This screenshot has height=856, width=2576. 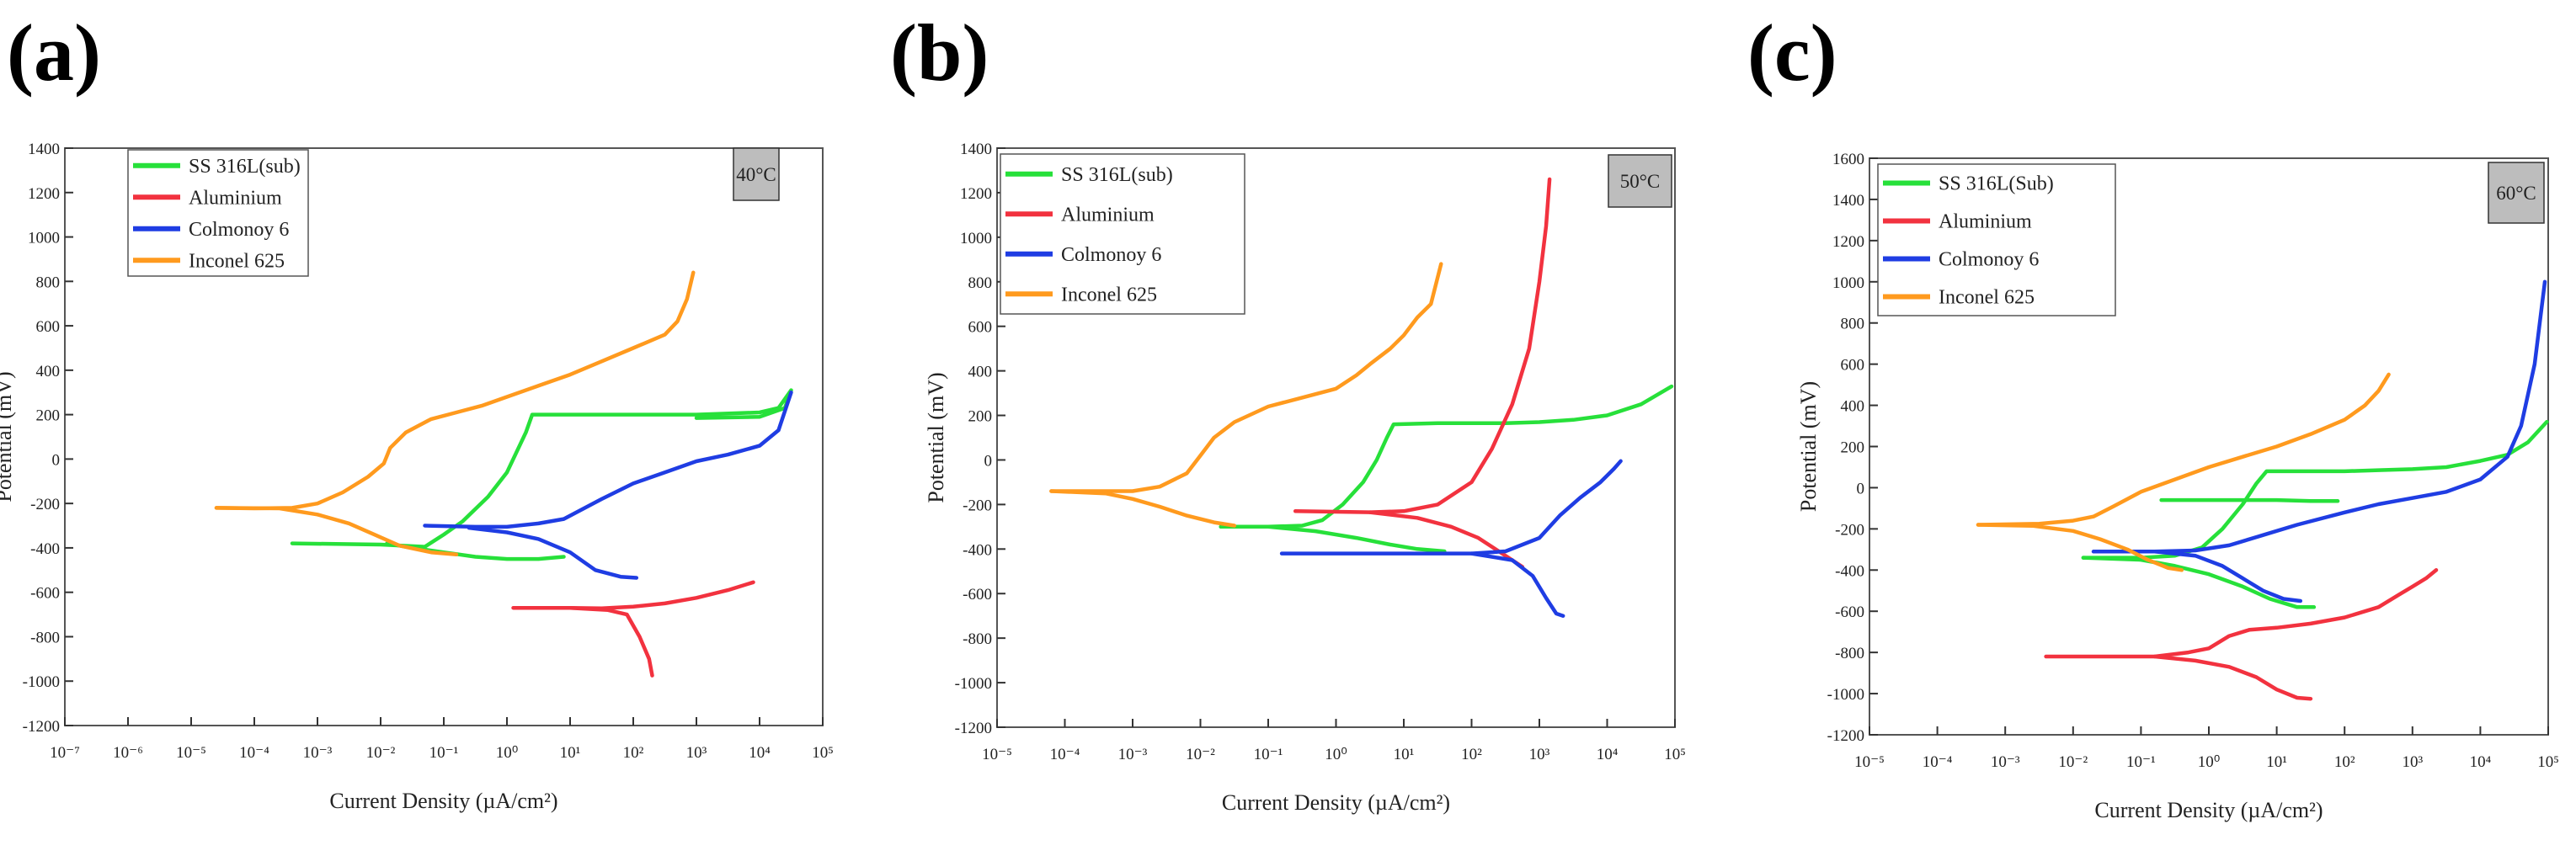 What do you see at coordinates (1539, 754) in the screenshot?
I see `x-tick-label: 10³` at bounding box center [1539, 754].